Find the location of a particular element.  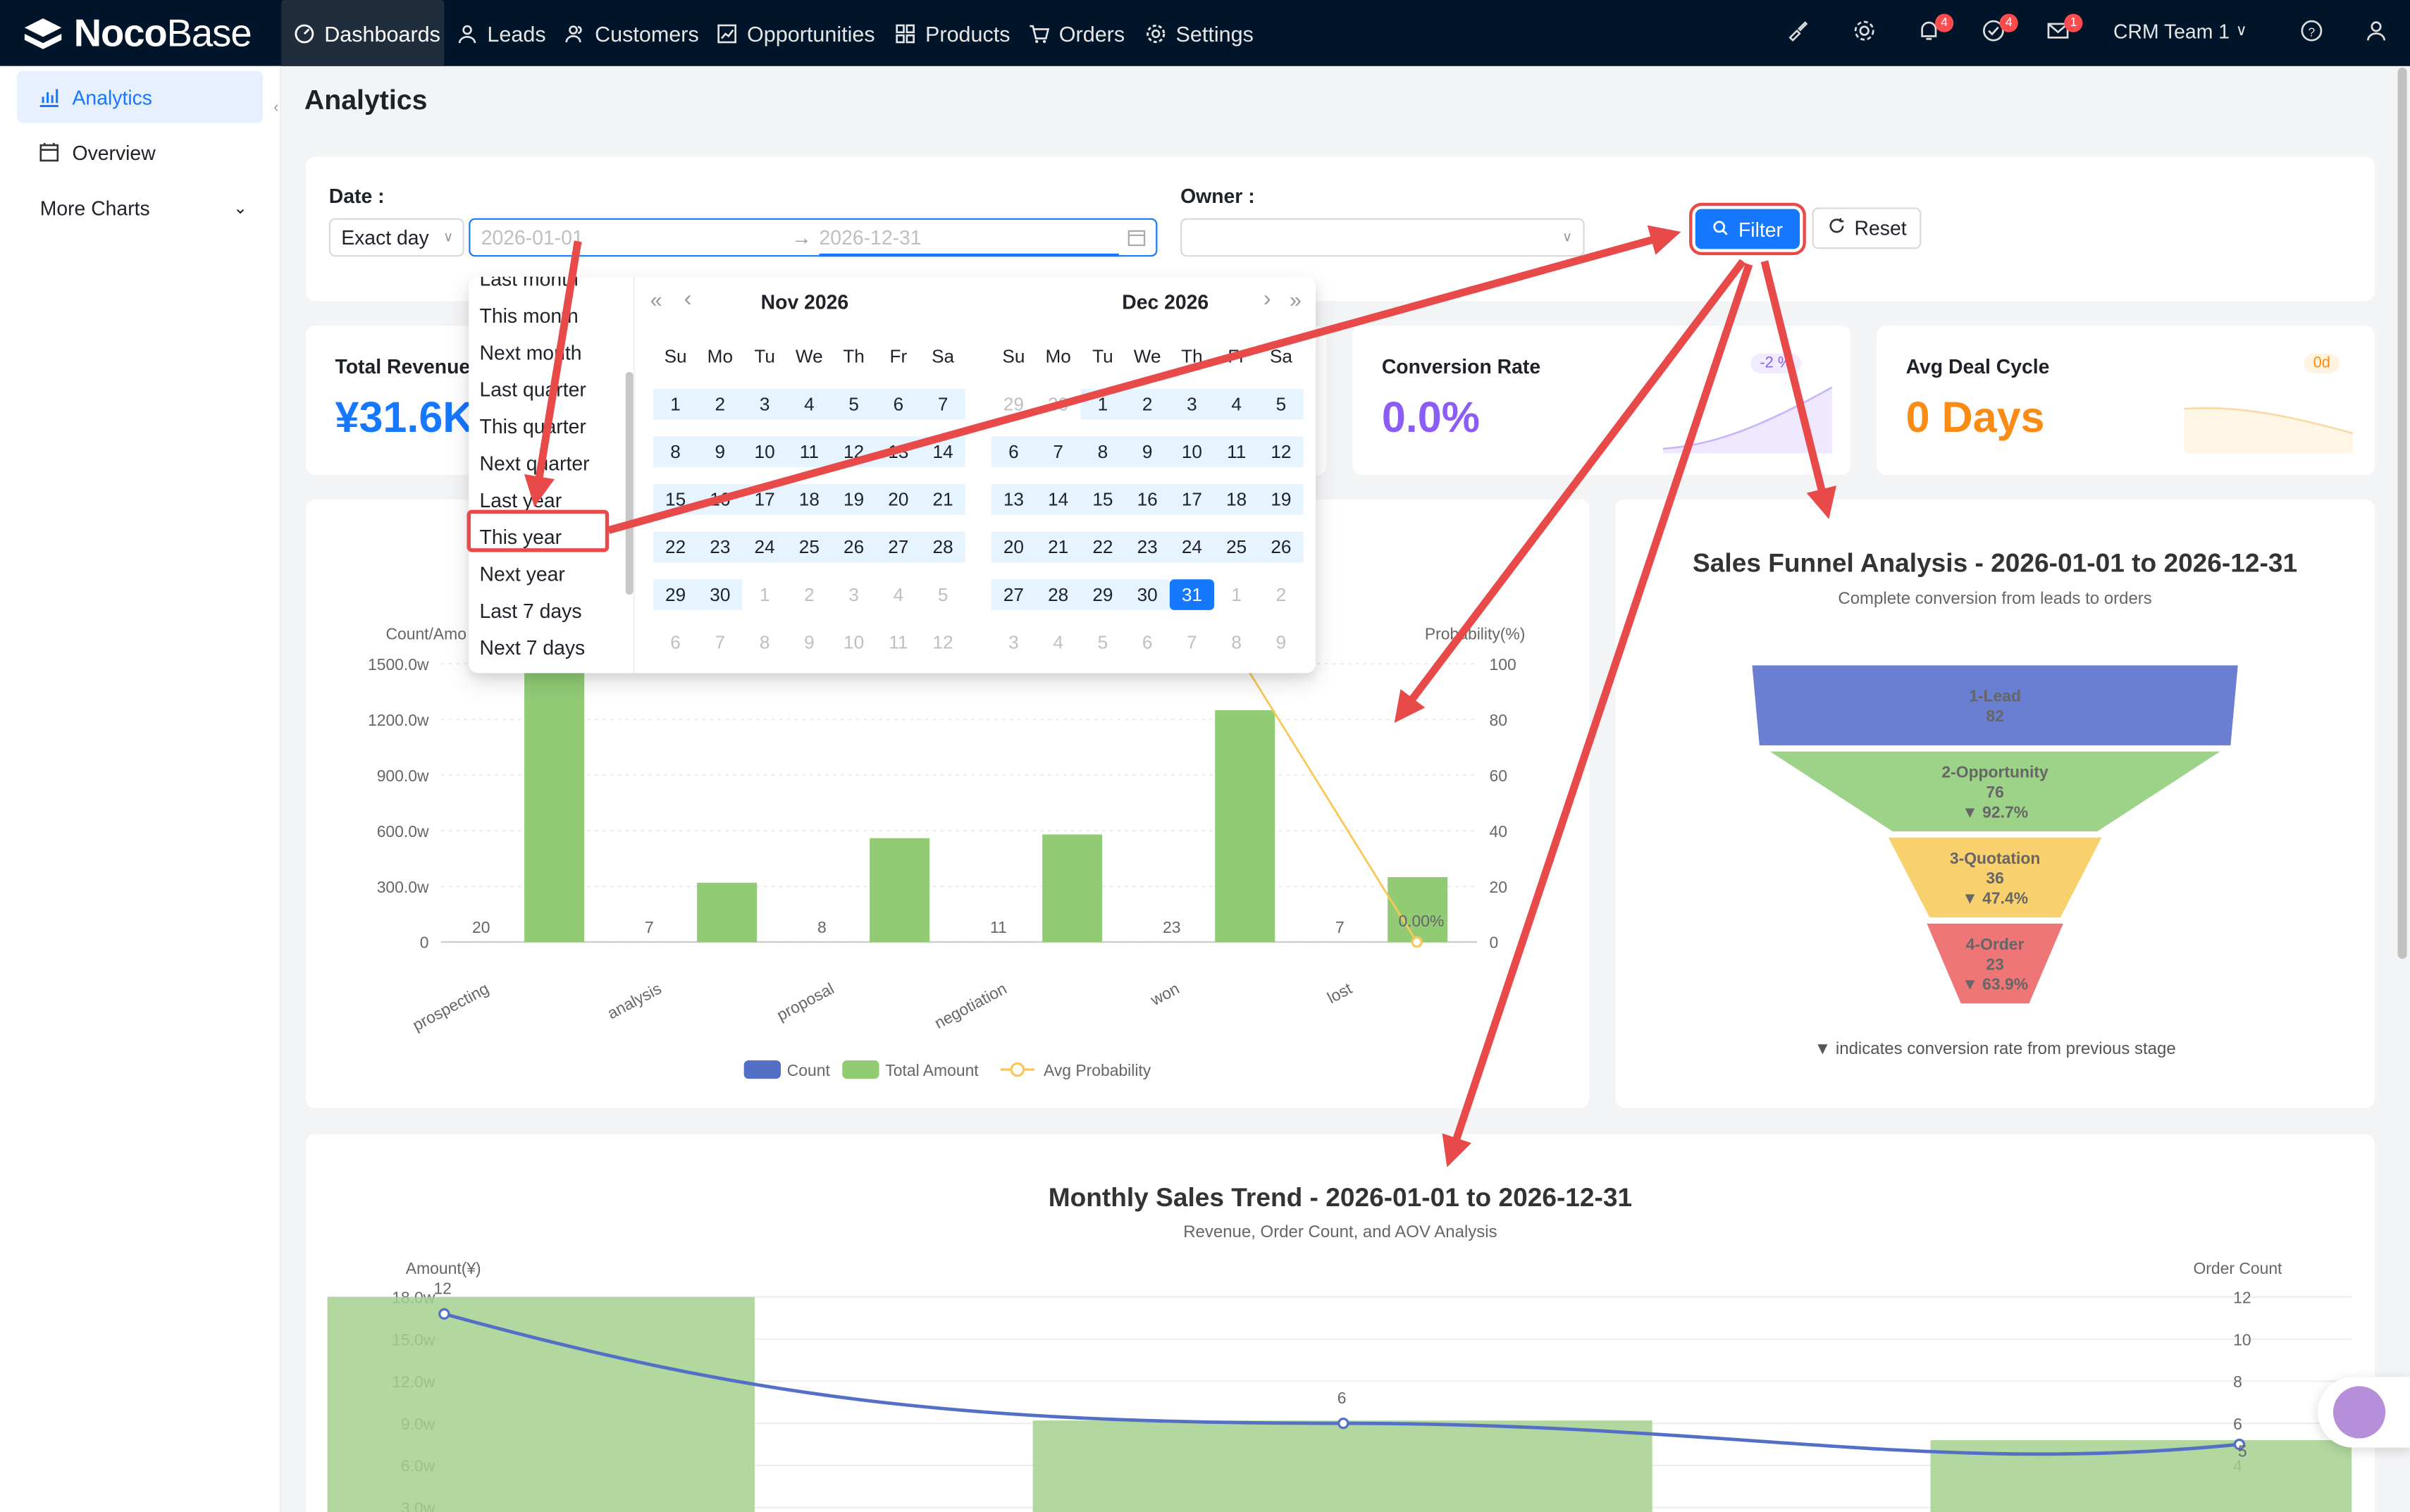

nav-item-customers: Customers is located at coordinates (628, 33).